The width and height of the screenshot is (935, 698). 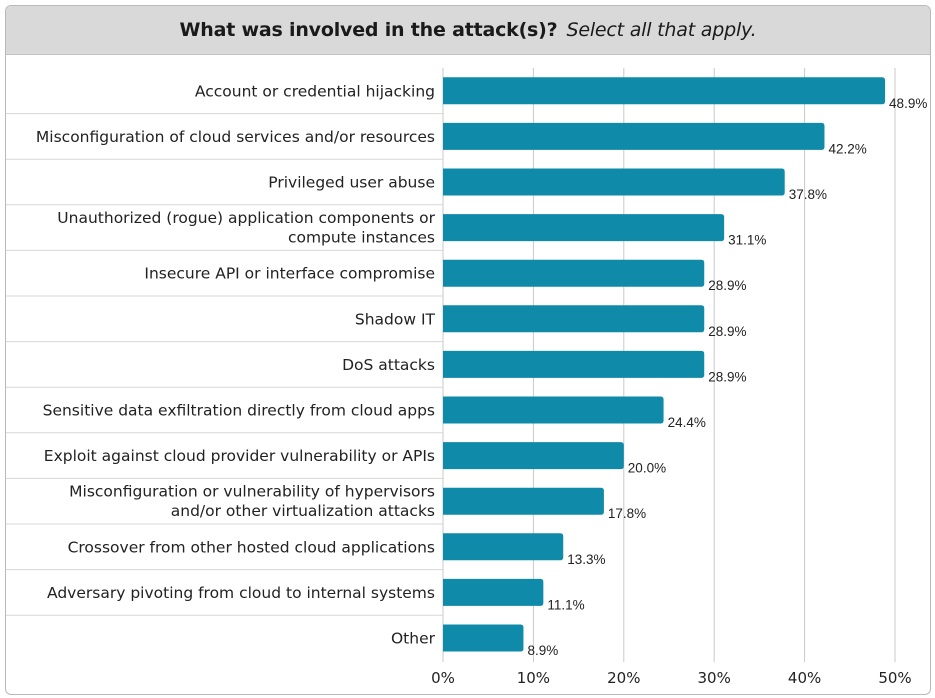 What do you see at coordinates (443, 678) in the screenshot?
I see `x-tick-label: 0%` at bounding box center [443, 678].